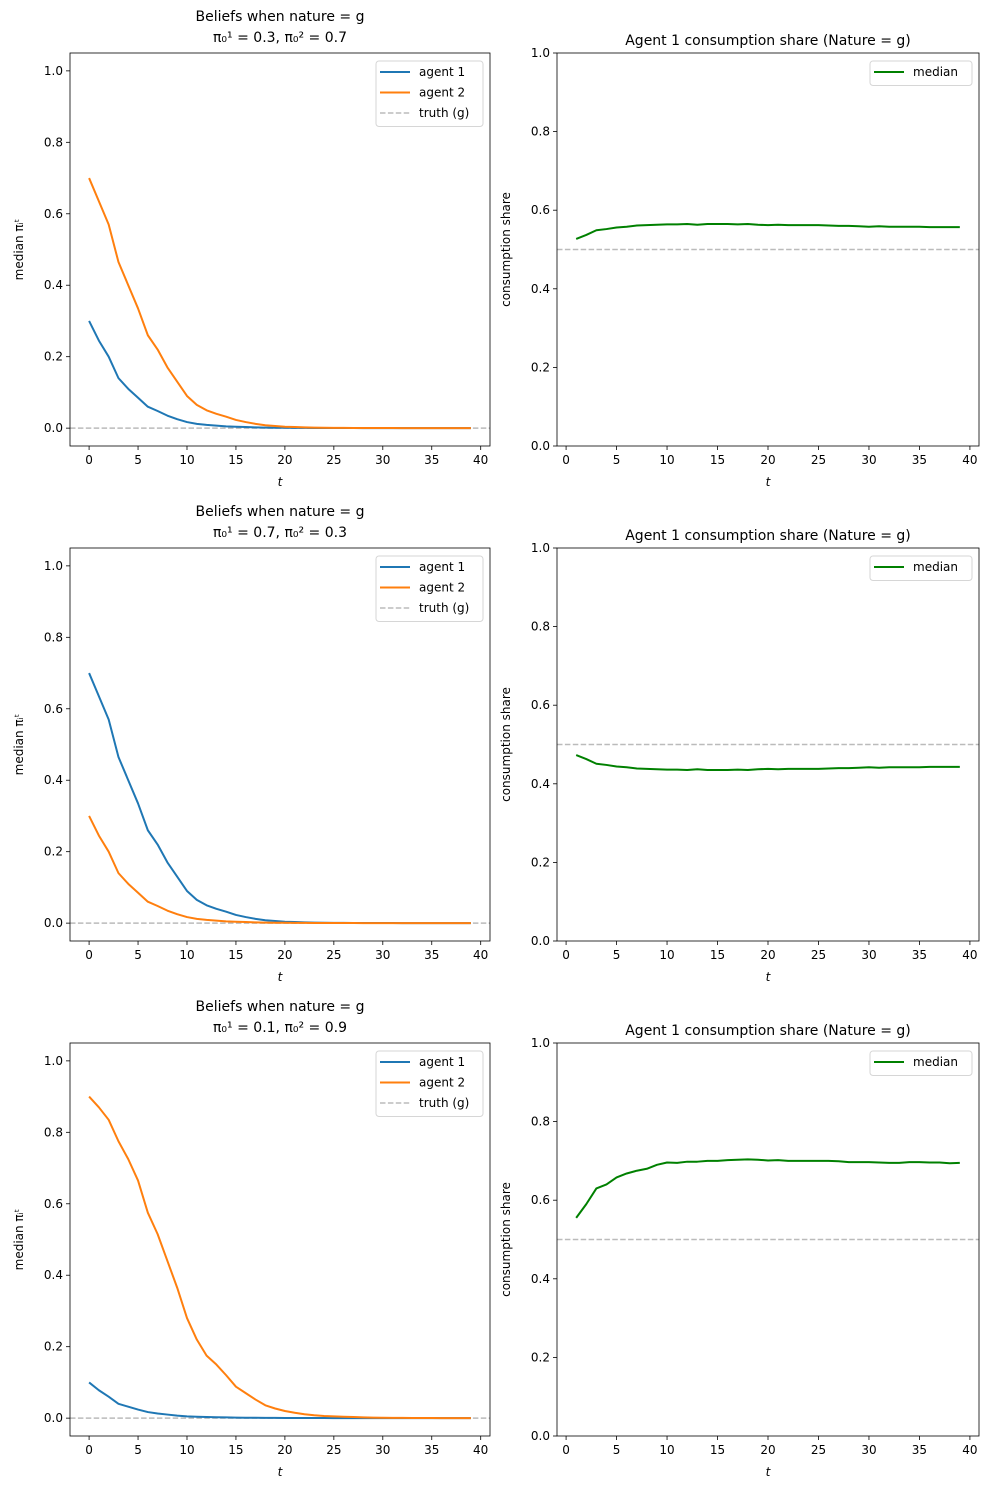 The height and width of the screenshot is (1489, 988). What do you see at coordinates (280, 533) in the screenshot?
I see `chart-subtitle: π₀¹ = 0.7, π₀² = 0.3` at bounding box center [280, 533].